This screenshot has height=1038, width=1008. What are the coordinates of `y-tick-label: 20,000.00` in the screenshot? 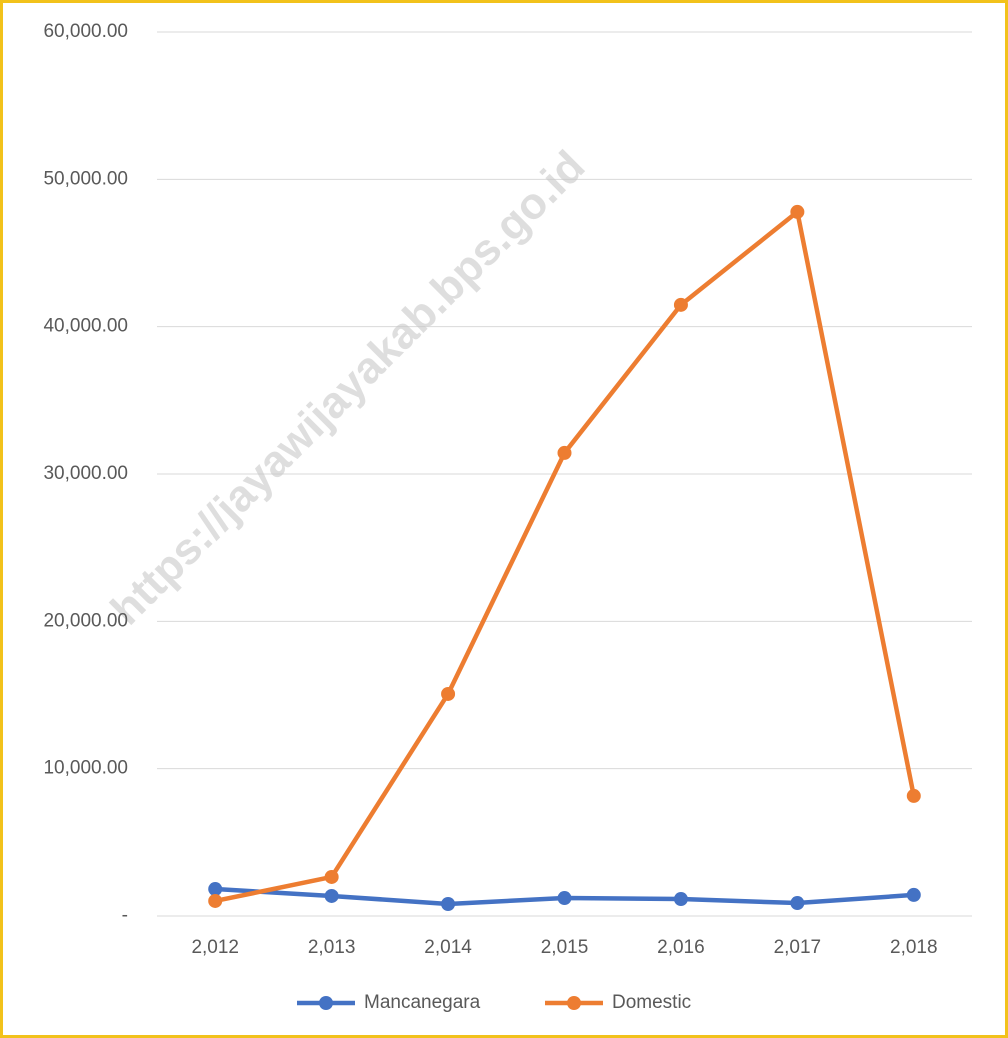 It's located at (85, 620).